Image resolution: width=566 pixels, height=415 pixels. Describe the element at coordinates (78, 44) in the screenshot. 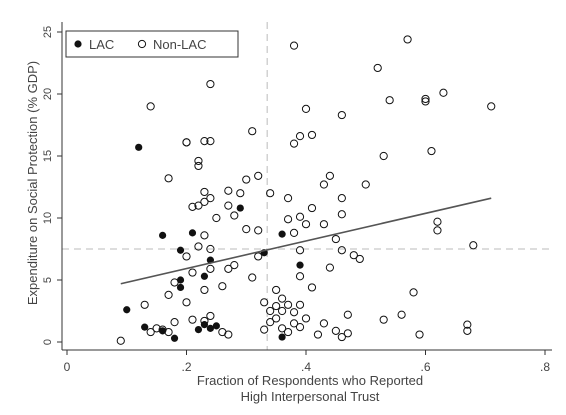

I see `legend-marker-lac` at that location.